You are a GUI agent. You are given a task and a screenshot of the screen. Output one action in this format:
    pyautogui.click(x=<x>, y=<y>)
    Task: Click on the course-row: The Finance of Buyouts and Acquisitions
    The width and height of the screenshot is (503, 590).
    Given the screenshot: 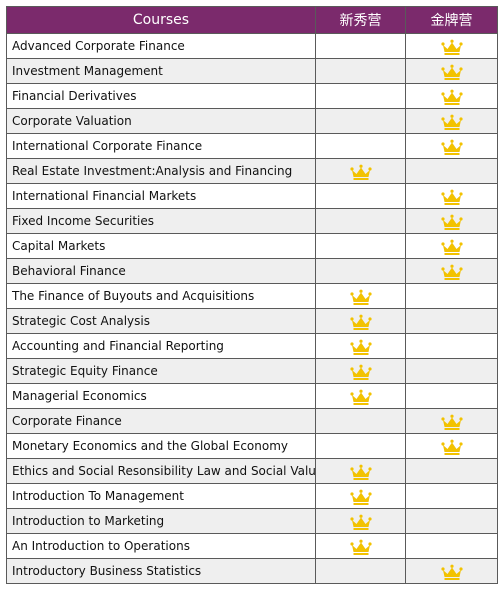 What is the action you would take?
    pyautogui.click(x=252, y=296)
    